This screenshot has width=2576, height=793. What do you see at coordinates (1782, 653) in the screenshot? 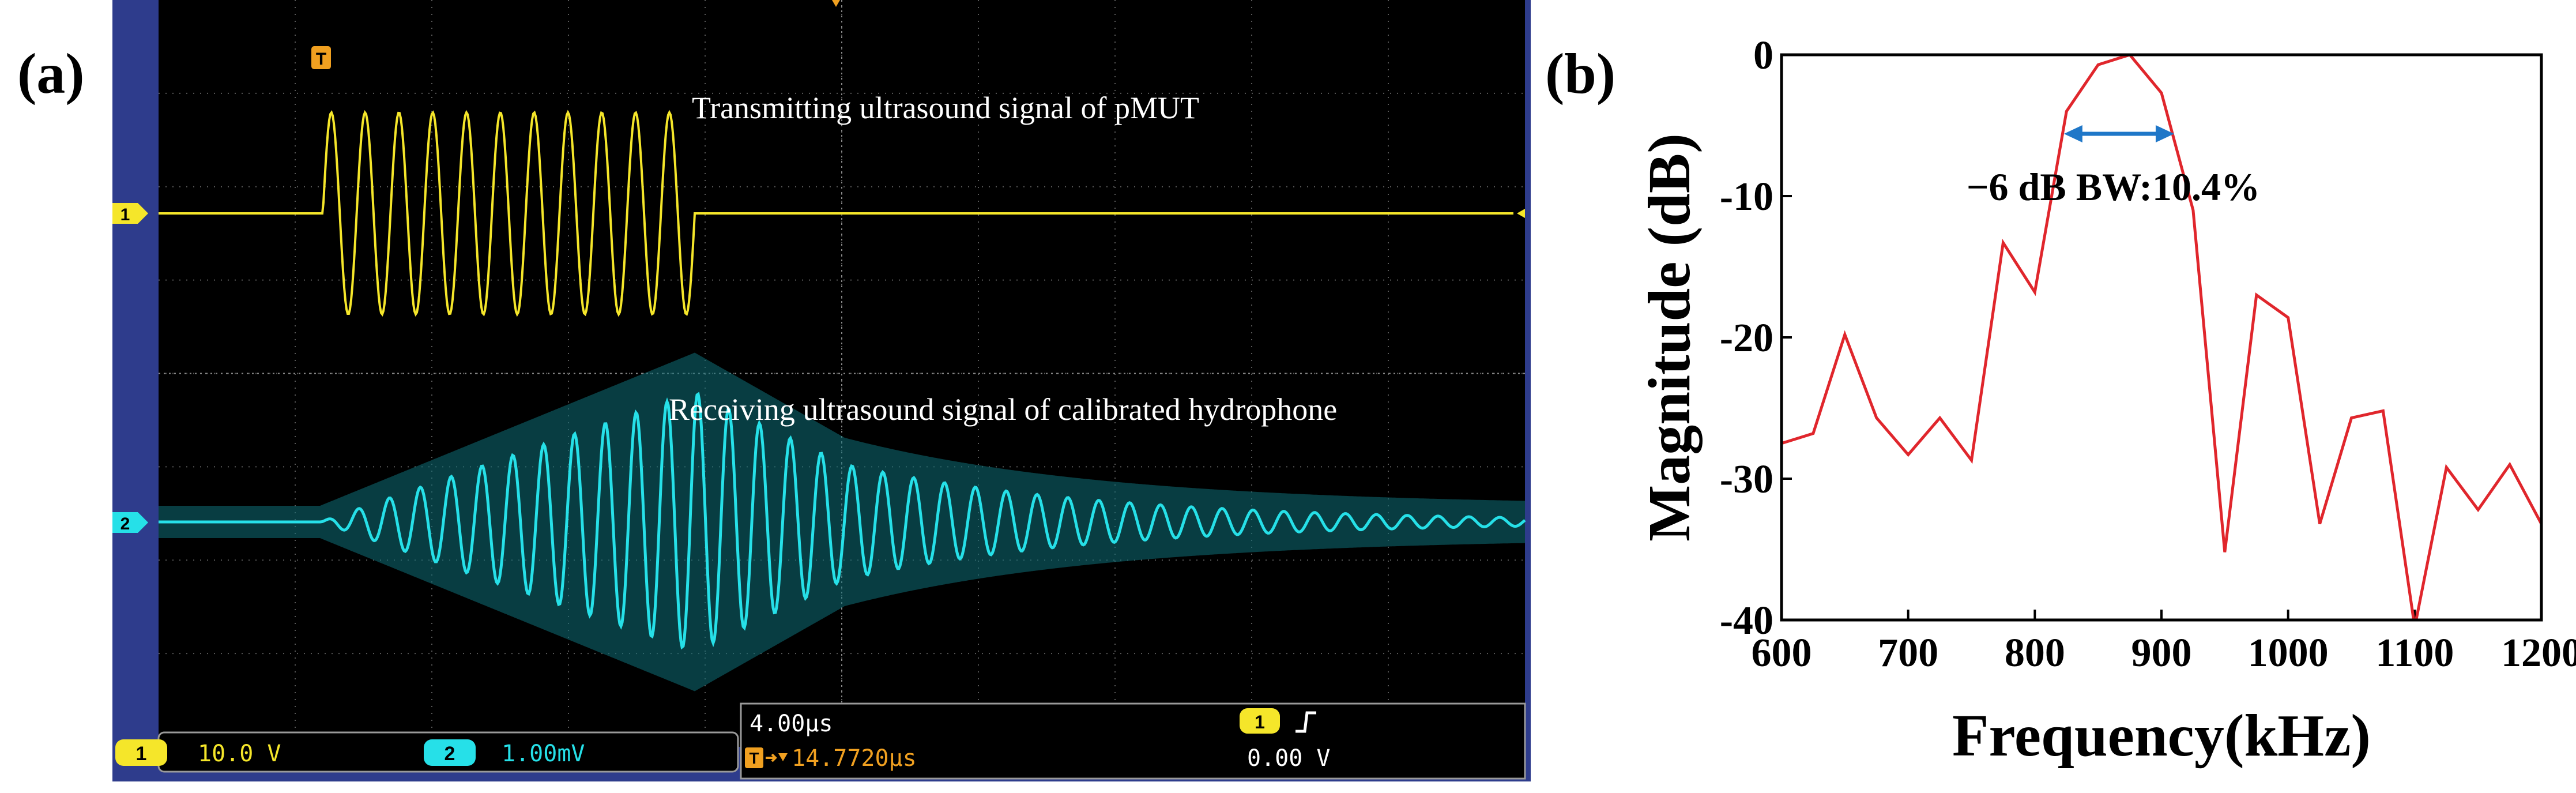
I see `x-tick-label: 600` at bounding box center [1782, 653].